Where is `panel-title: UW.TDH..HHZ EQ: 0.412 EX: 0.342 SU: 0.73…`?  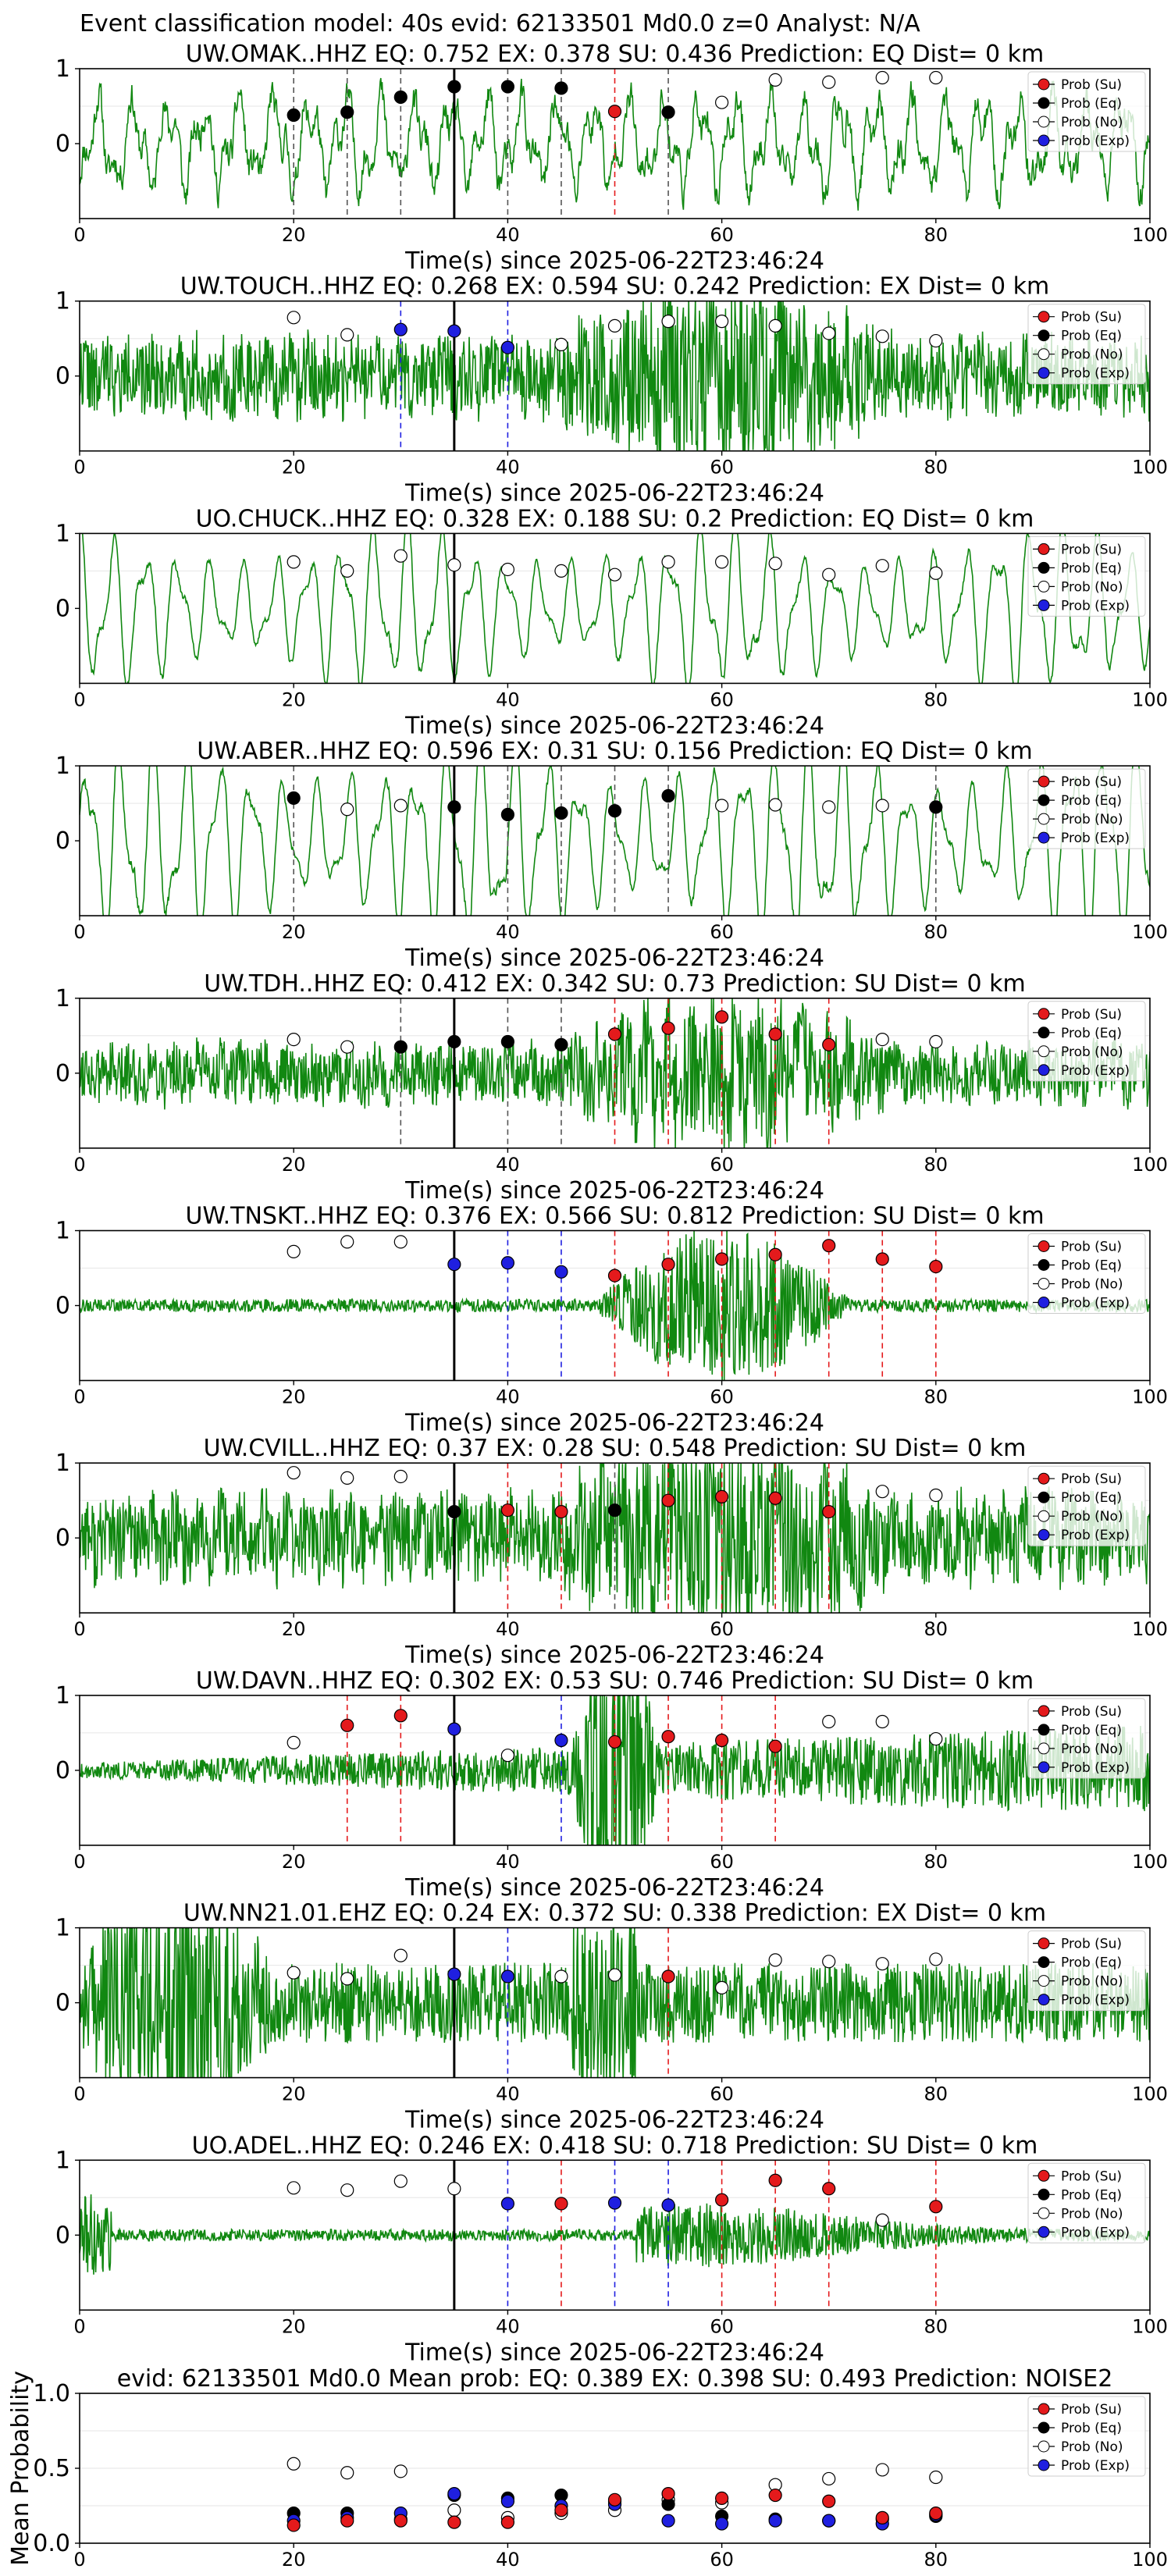 panel-title: UW.TDH..HHZ EQ: 0.412 EX: 0.342 SU: 0.73… is located at coordinates (615, 984).